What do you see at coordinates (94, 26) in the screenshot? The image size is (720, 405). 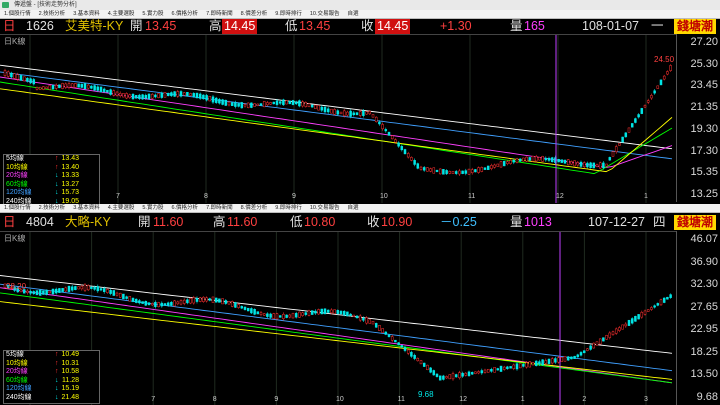 I see `stock-name: 艾美特-KY` at bounding box center [94, 26].